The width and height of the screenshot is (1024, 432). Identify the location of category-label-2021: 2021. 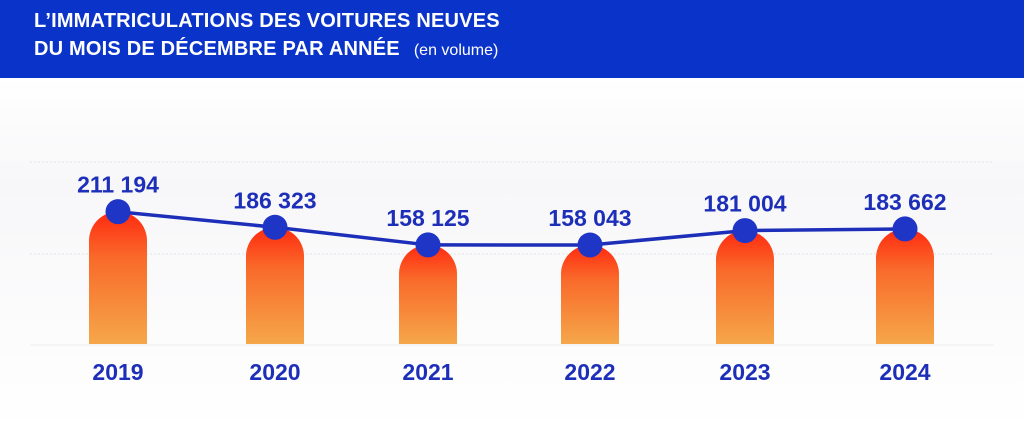
(427, 372).